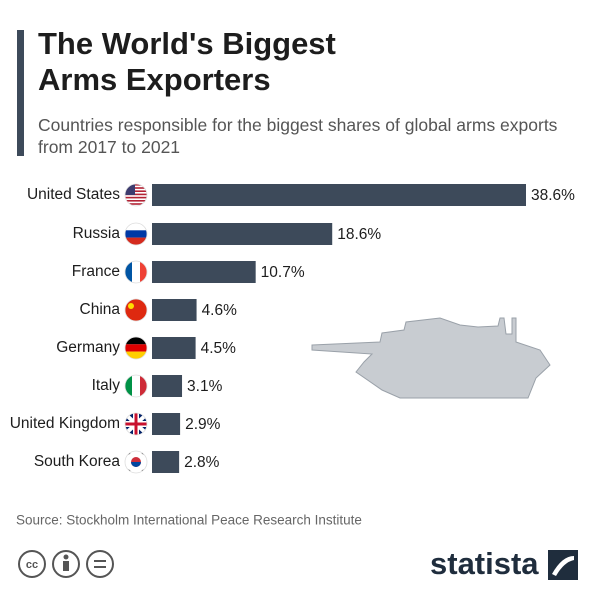 The image size is (598, 596). What do you see at coordinates (100, 309) in the screenshot?
I see `category-label: China` at bounding box center [100, 309].